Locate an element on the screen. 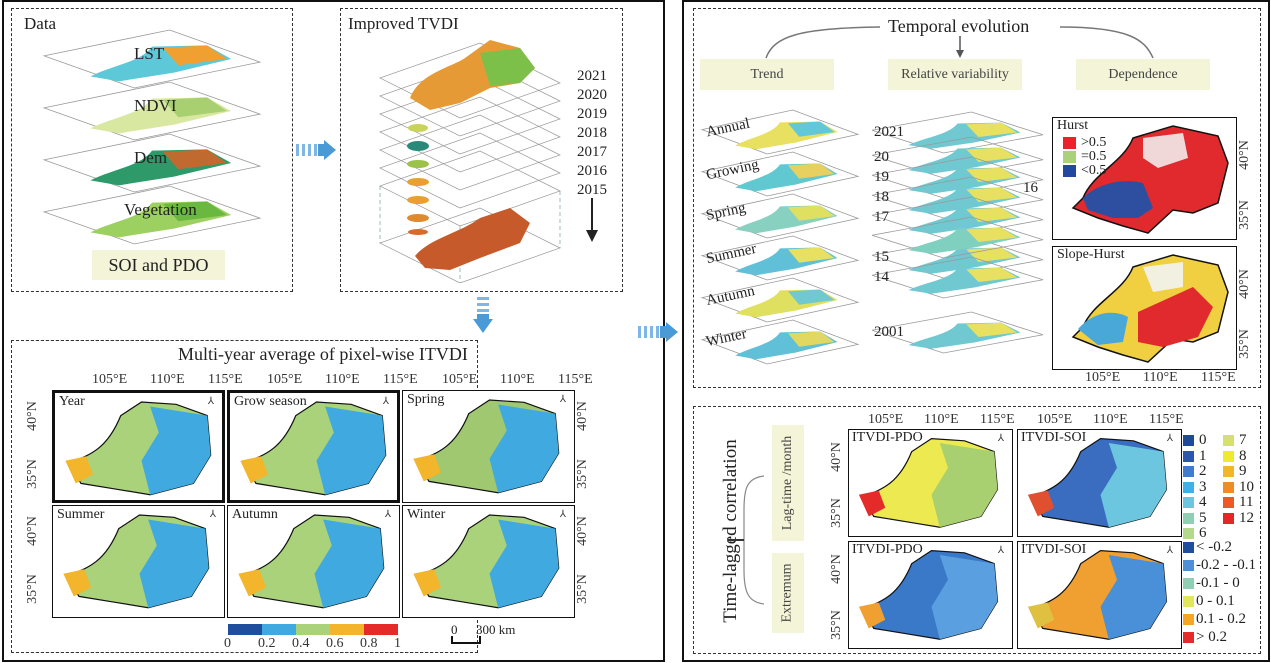 The image size is (1271, 663). colorbar-tick: 0.8 is located at coordinates (369, 643).